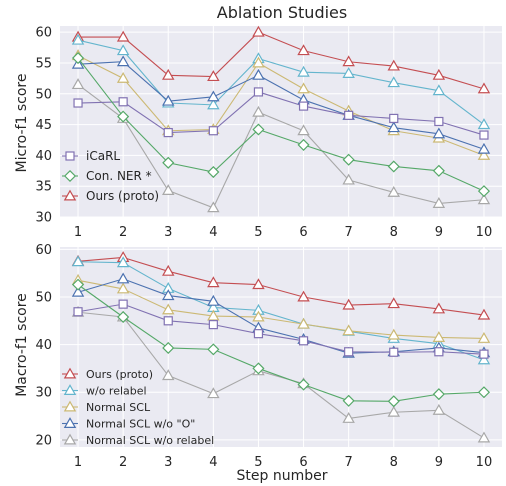 The height and width of the screenshot is (486, 506). What do you see at coordinates (119, 176) in the screenshot?
I see `legend-label-con_ner: Con. NER *` at bounding box center [119, 176].